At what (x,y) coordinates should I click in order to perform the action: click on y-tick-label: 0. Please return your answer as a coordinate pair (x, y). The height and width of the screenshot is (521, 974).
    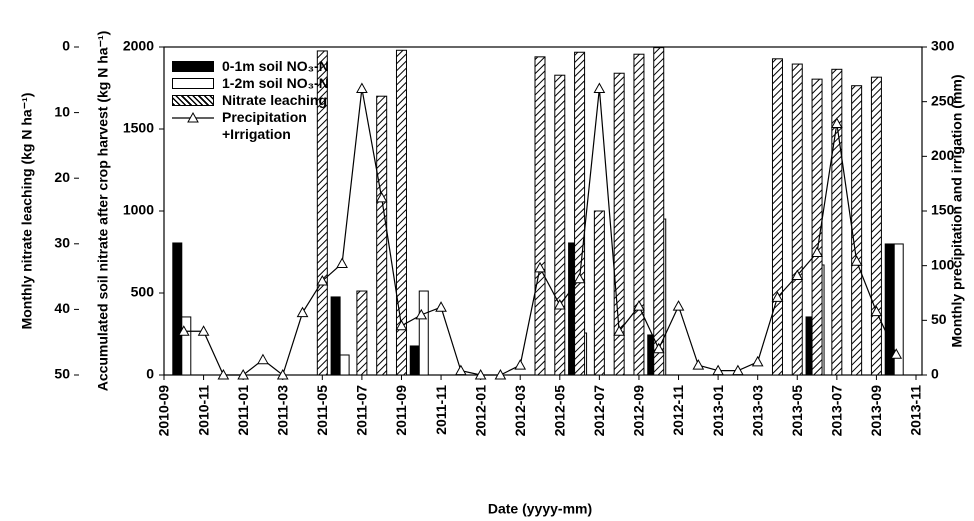
    Looking at the image, I should click on (150, 374).